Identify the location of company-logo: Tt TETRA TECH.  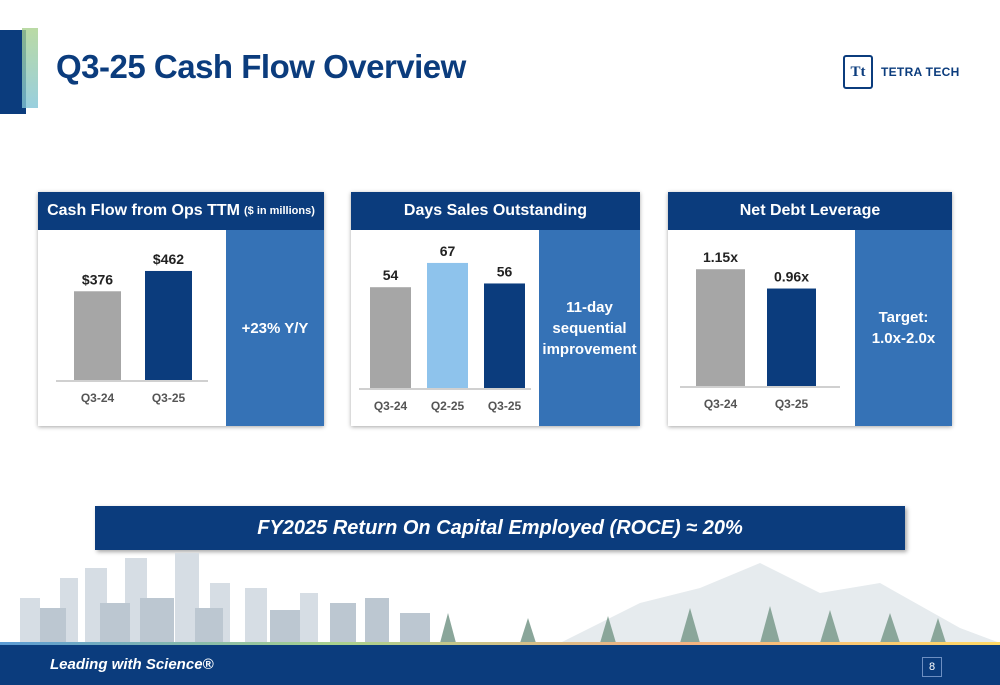
(901, 72).